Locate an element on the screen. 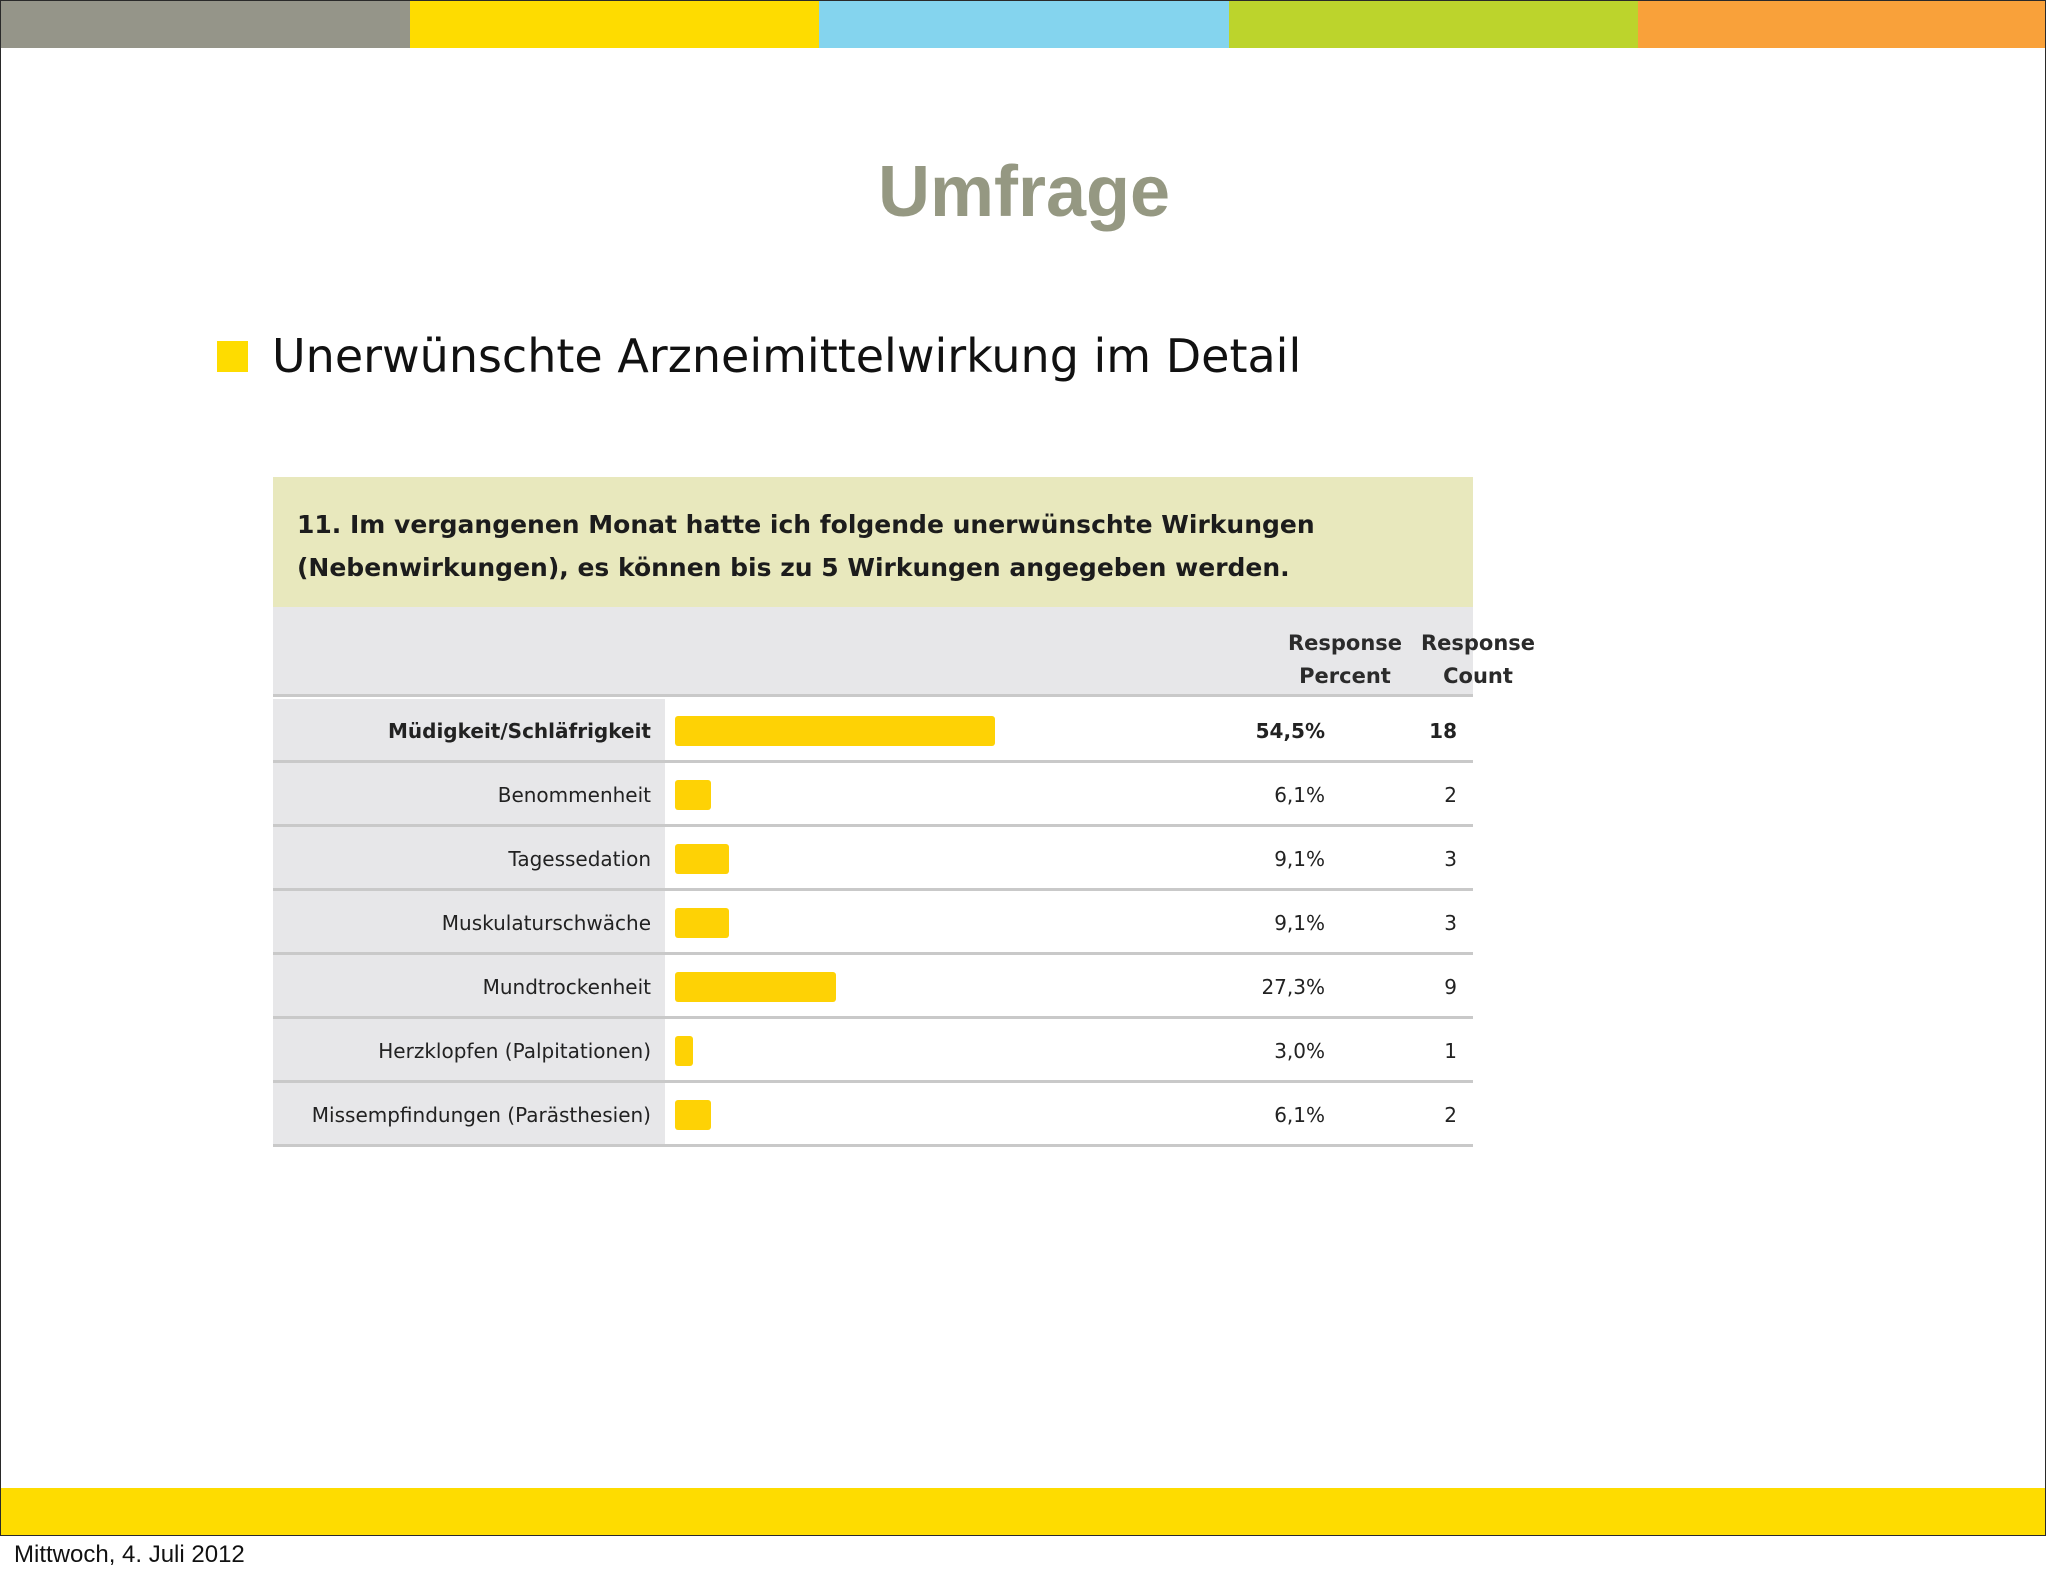 The width and height of the screenshot is (2048, 1576). table-row: Herzklopfen (Palpitationen) 3,0% 1 is located at coordinates (873, 1051).